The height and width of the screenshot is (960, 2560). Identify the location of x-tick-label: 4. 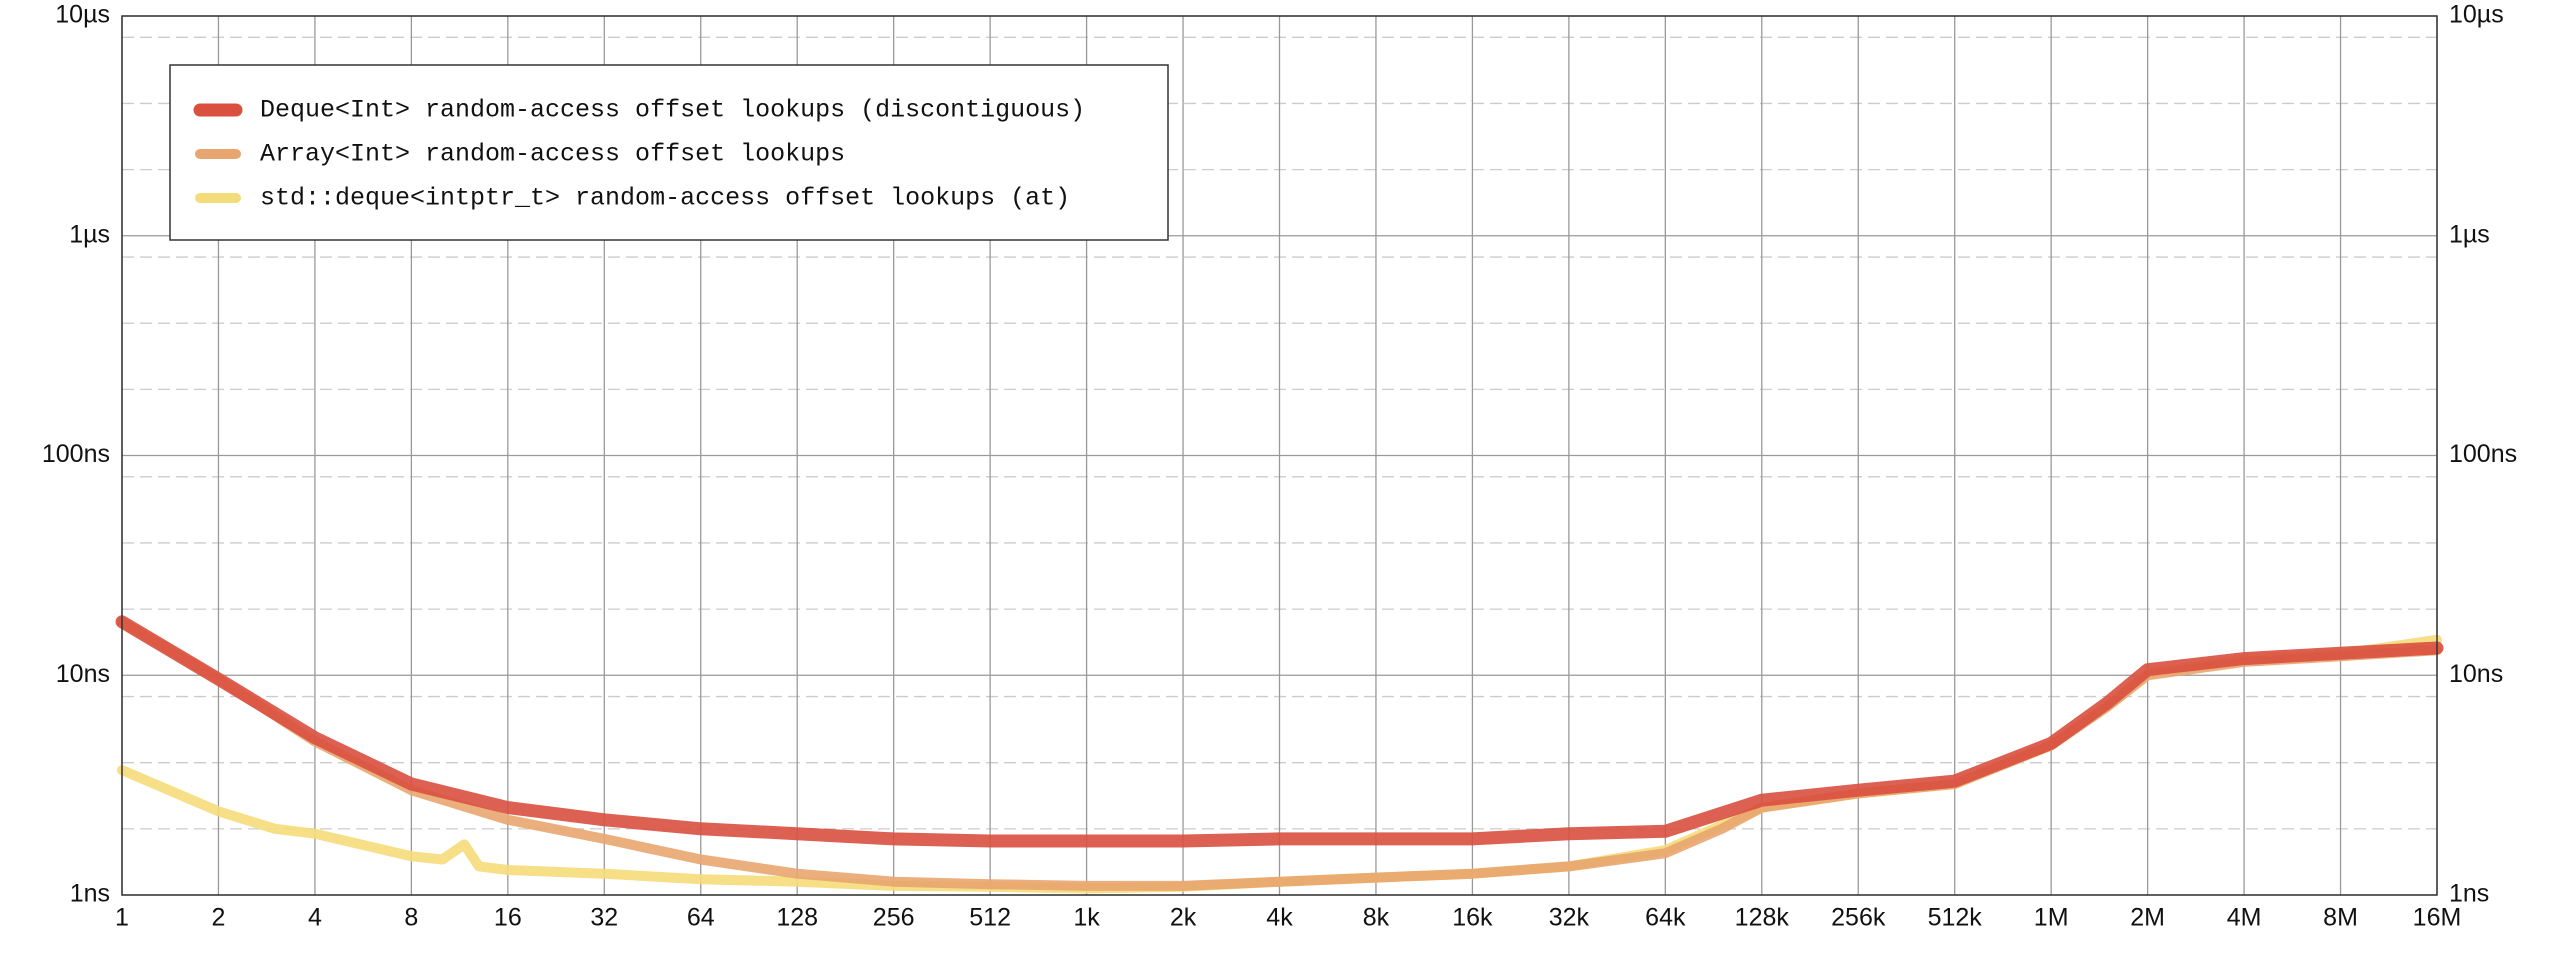
(315, 918).